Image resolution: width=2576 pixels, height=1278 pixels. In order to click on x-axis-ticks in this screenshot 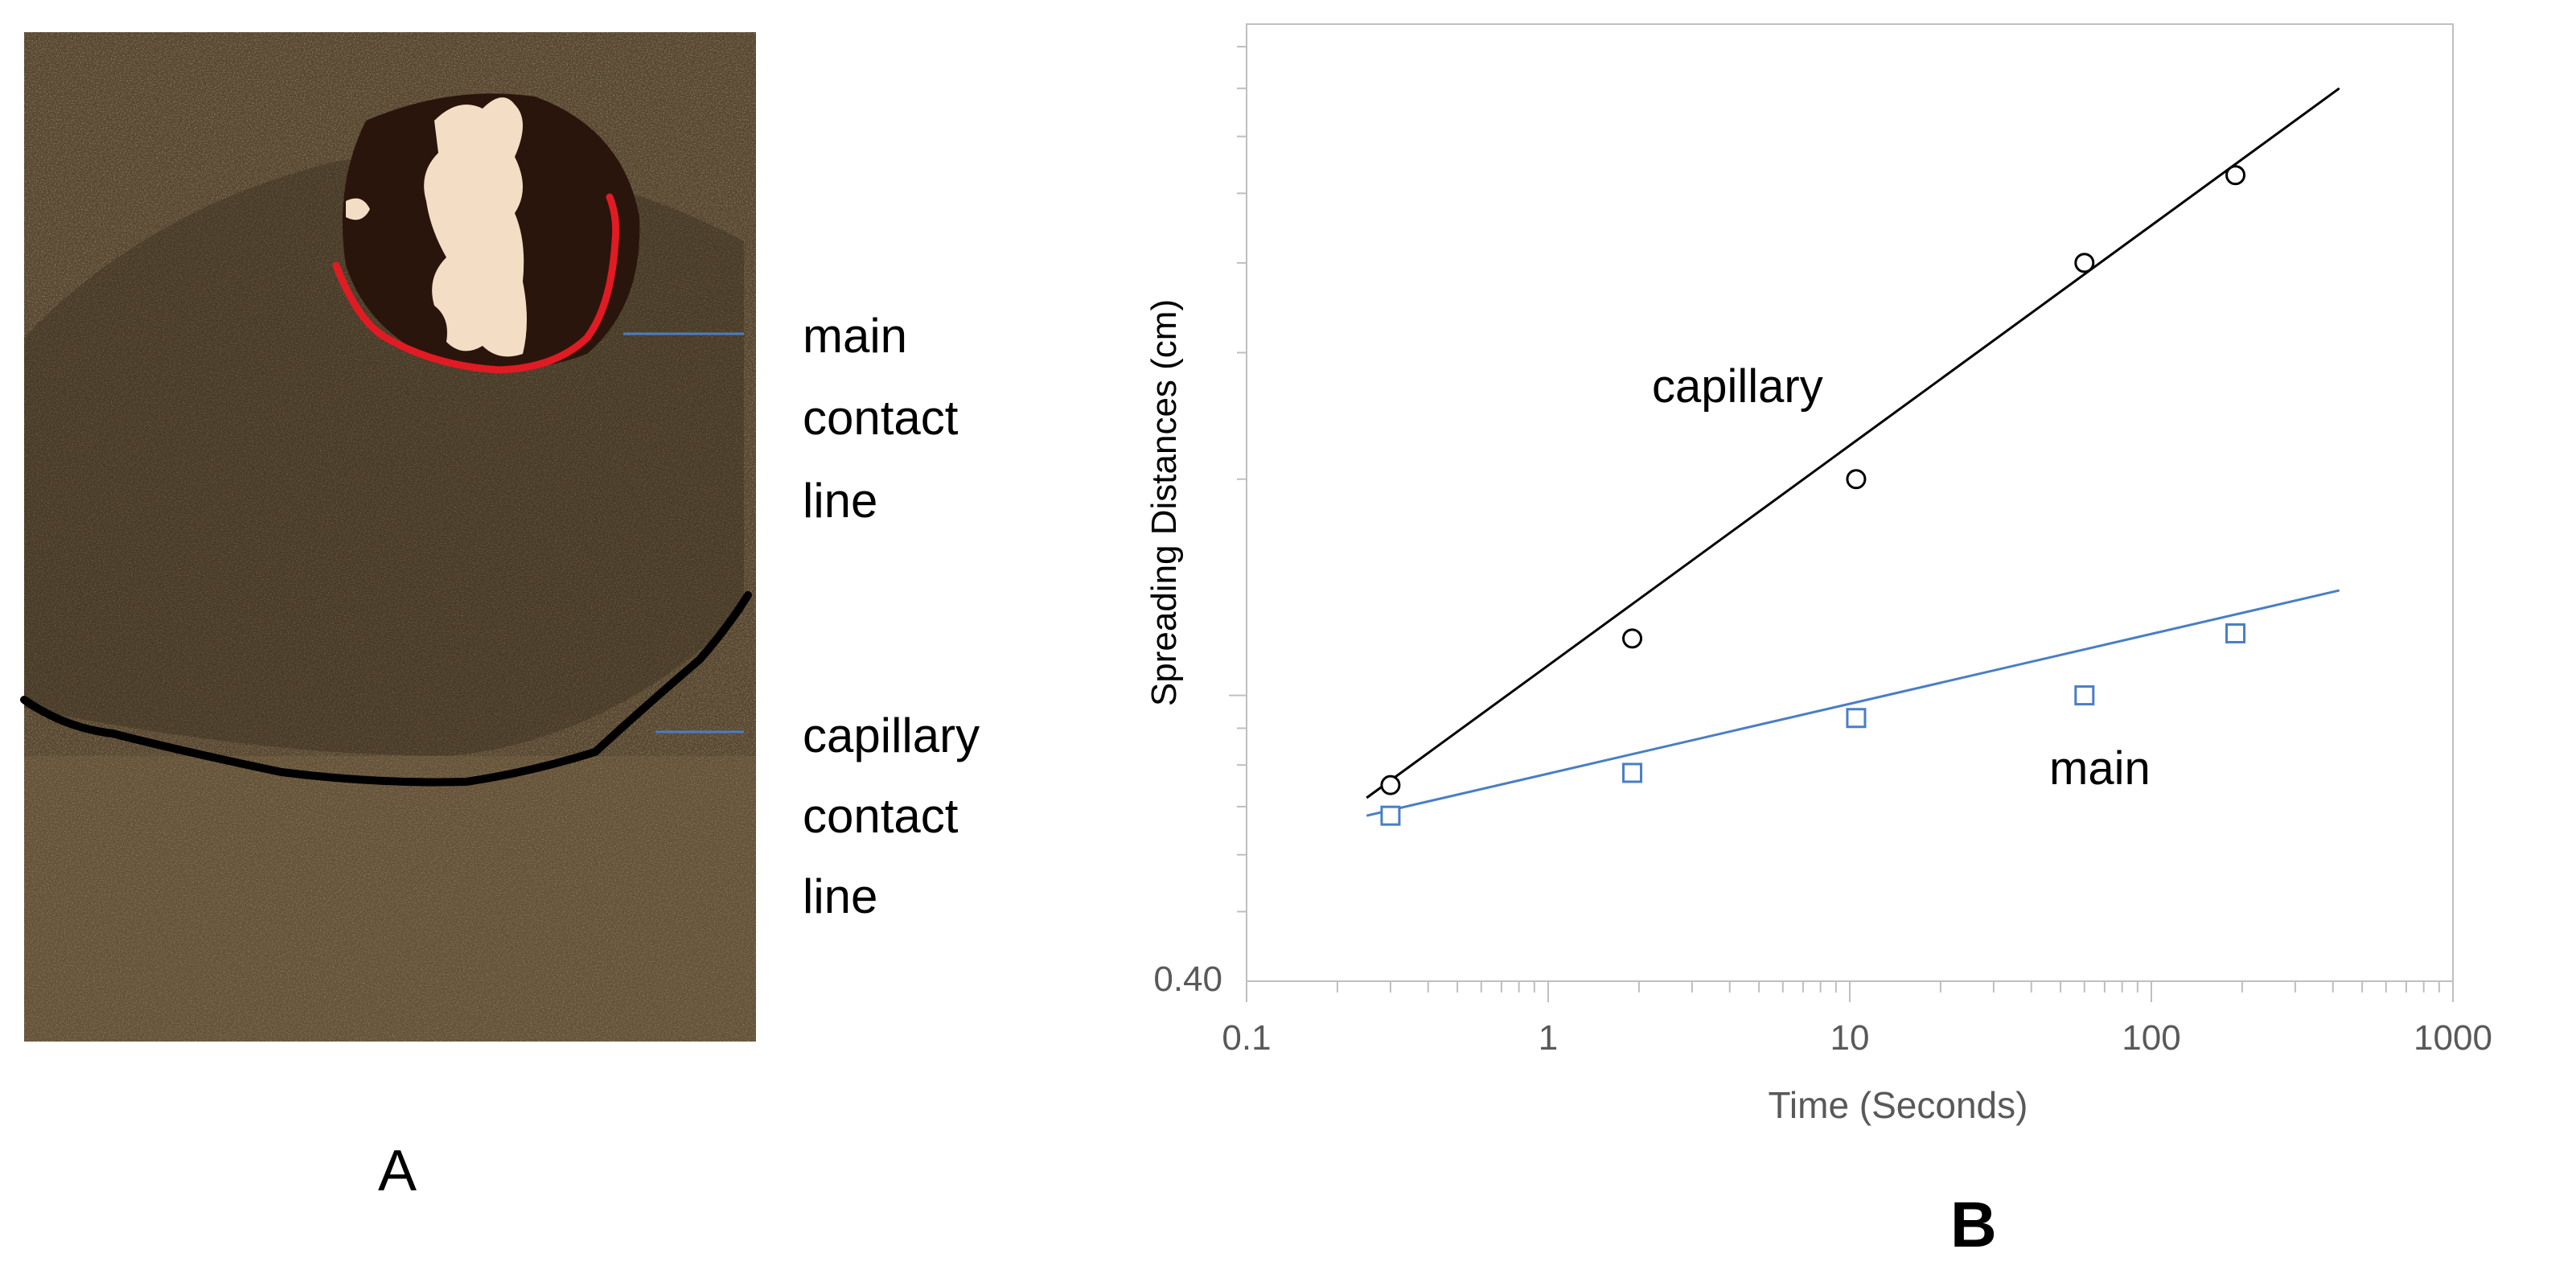, I will do `click(1850, 992)`.